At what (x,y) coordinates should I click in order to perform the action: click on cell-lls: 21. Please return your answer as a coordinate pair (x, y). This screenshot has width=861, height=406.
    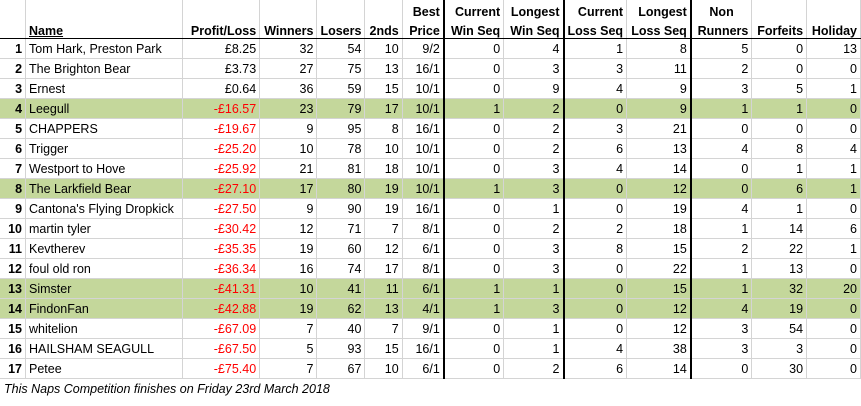
    Looking at the image, I should click on (659, 128).